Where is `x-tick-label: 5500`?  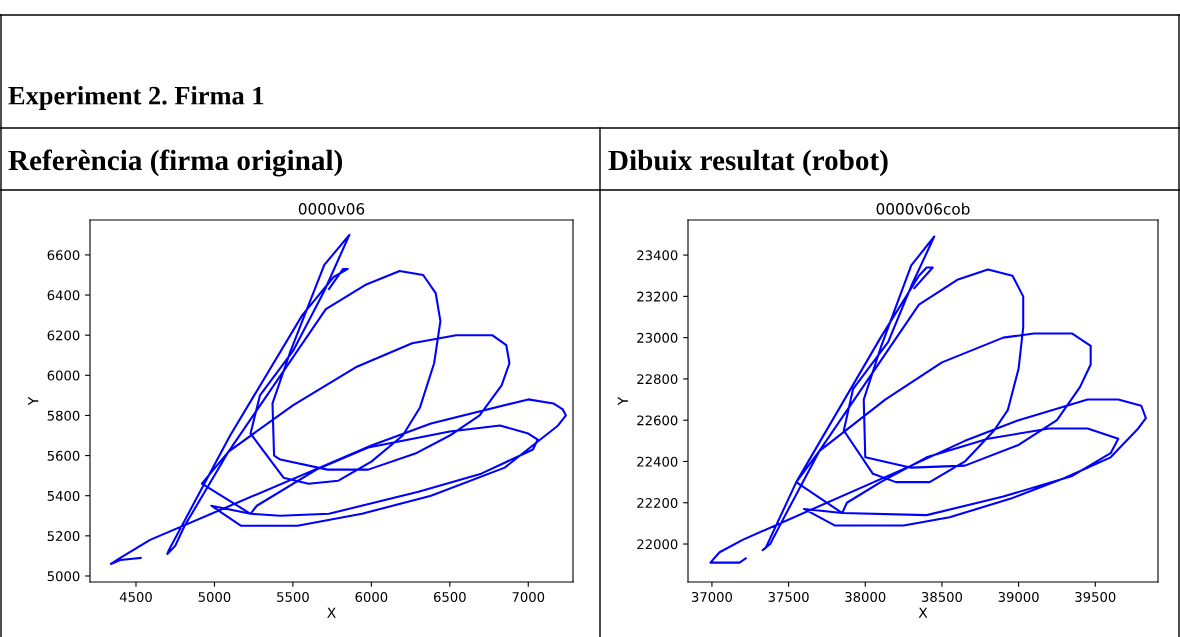
x-tick-label: 5500 is located at coordinates (293, 596).